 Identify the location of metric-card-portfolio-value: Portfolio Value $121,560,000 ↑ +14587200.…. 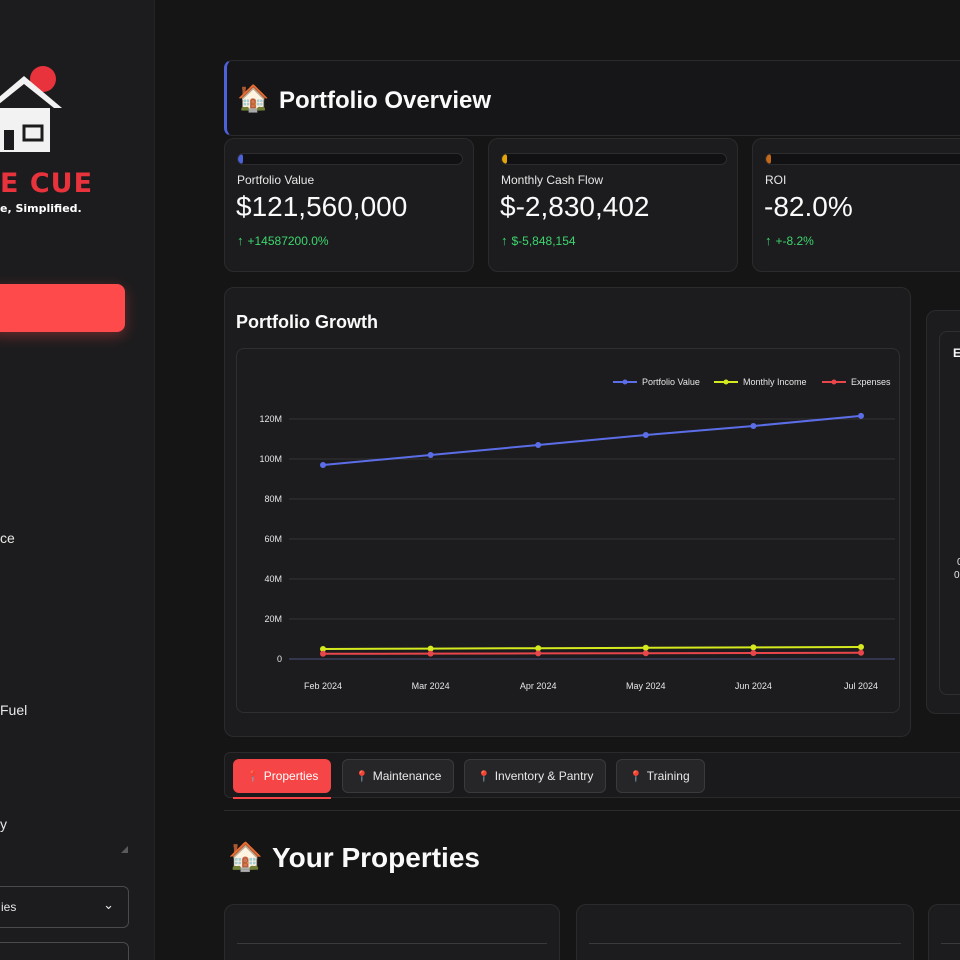
(349, 205).